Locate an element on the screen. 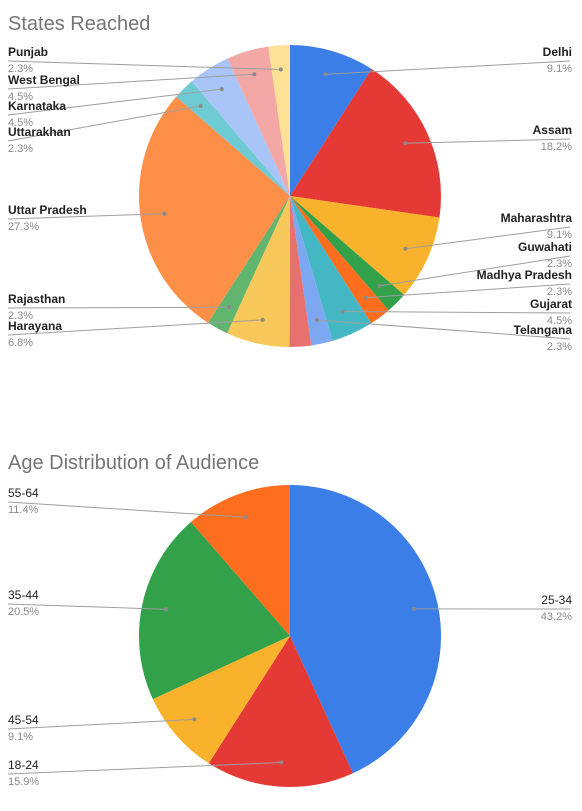 The width and height of the screenshot is (582, 811). pie0-anchor-dot-maharashtra is located at coordinates (405, 248).